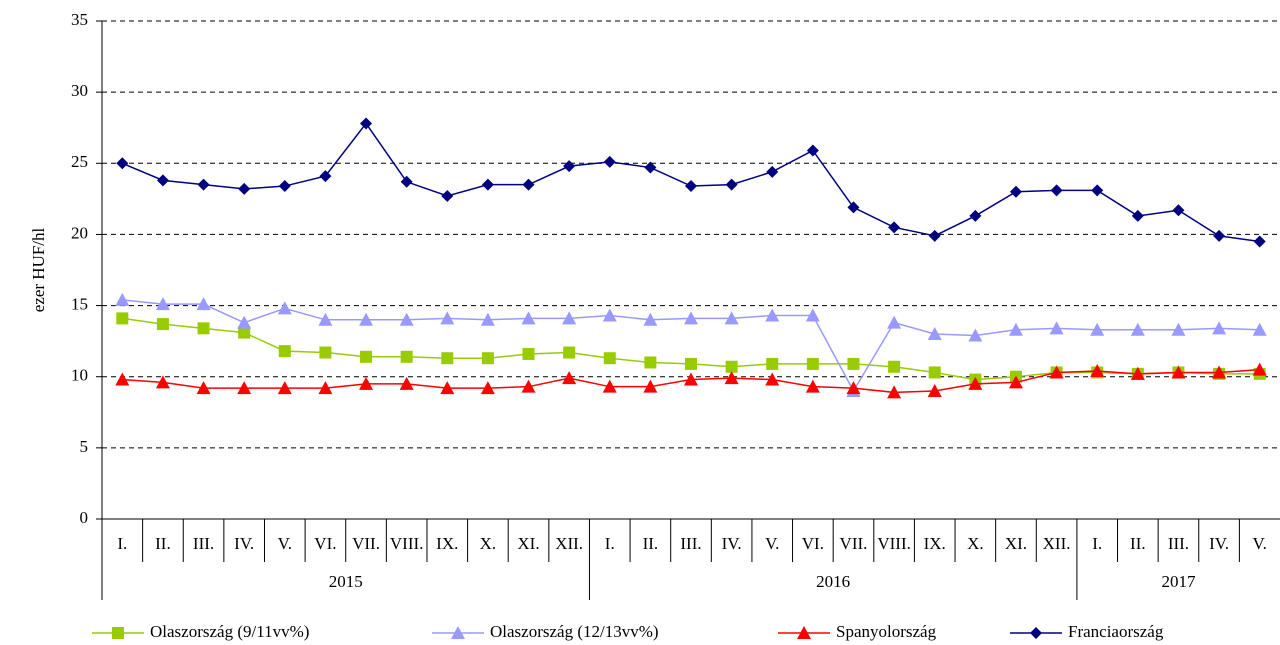 Image resolution: width=1280 pixels, height=645 pixels. Describe the element at coordinates (79, 375) in the screenshot. I see `y-tick-label: 10` at that location.